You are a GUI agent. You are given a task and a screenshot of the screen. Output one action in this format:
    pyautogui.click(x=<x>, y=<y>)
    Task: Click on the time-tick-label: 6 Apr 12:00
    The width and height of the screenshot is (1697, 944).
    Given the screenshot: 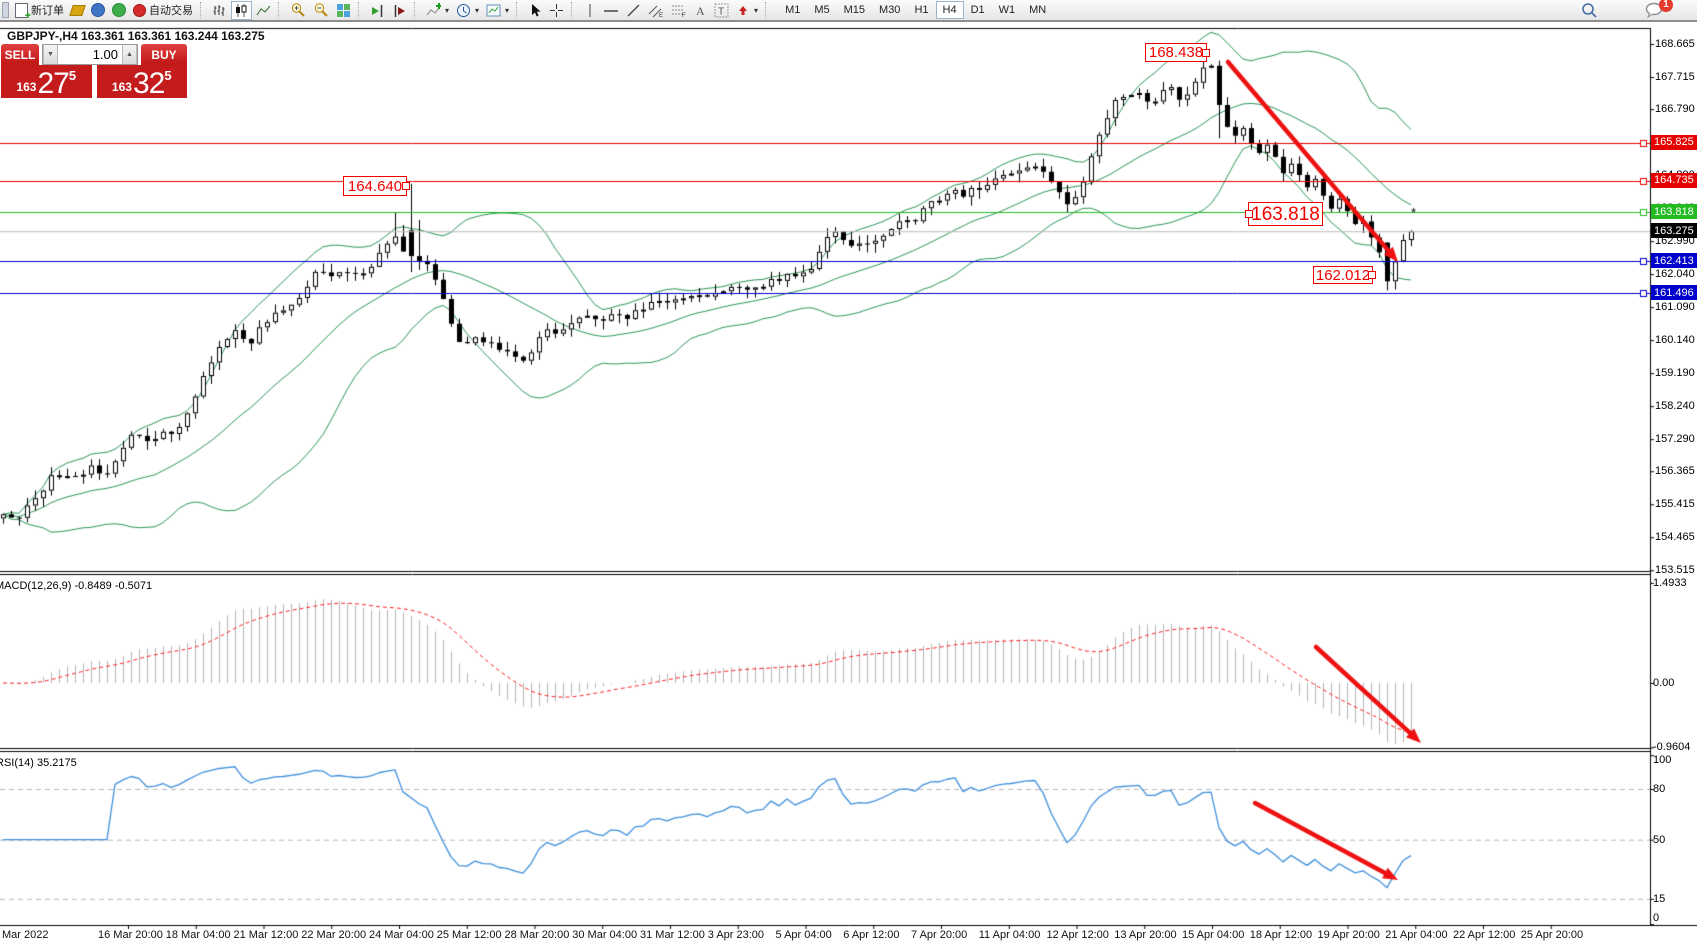 What is the action you would take?
    pyautogui.click(x=871, y=935)
    